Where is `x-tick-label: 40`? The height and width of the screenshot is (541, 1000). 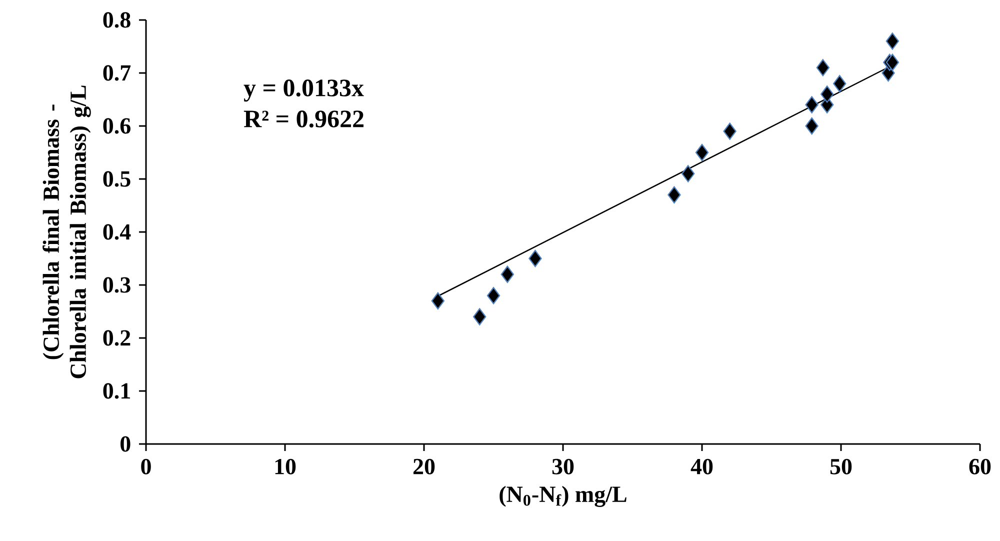
x-tick-label: 40 is located at coordinates (701, 466).